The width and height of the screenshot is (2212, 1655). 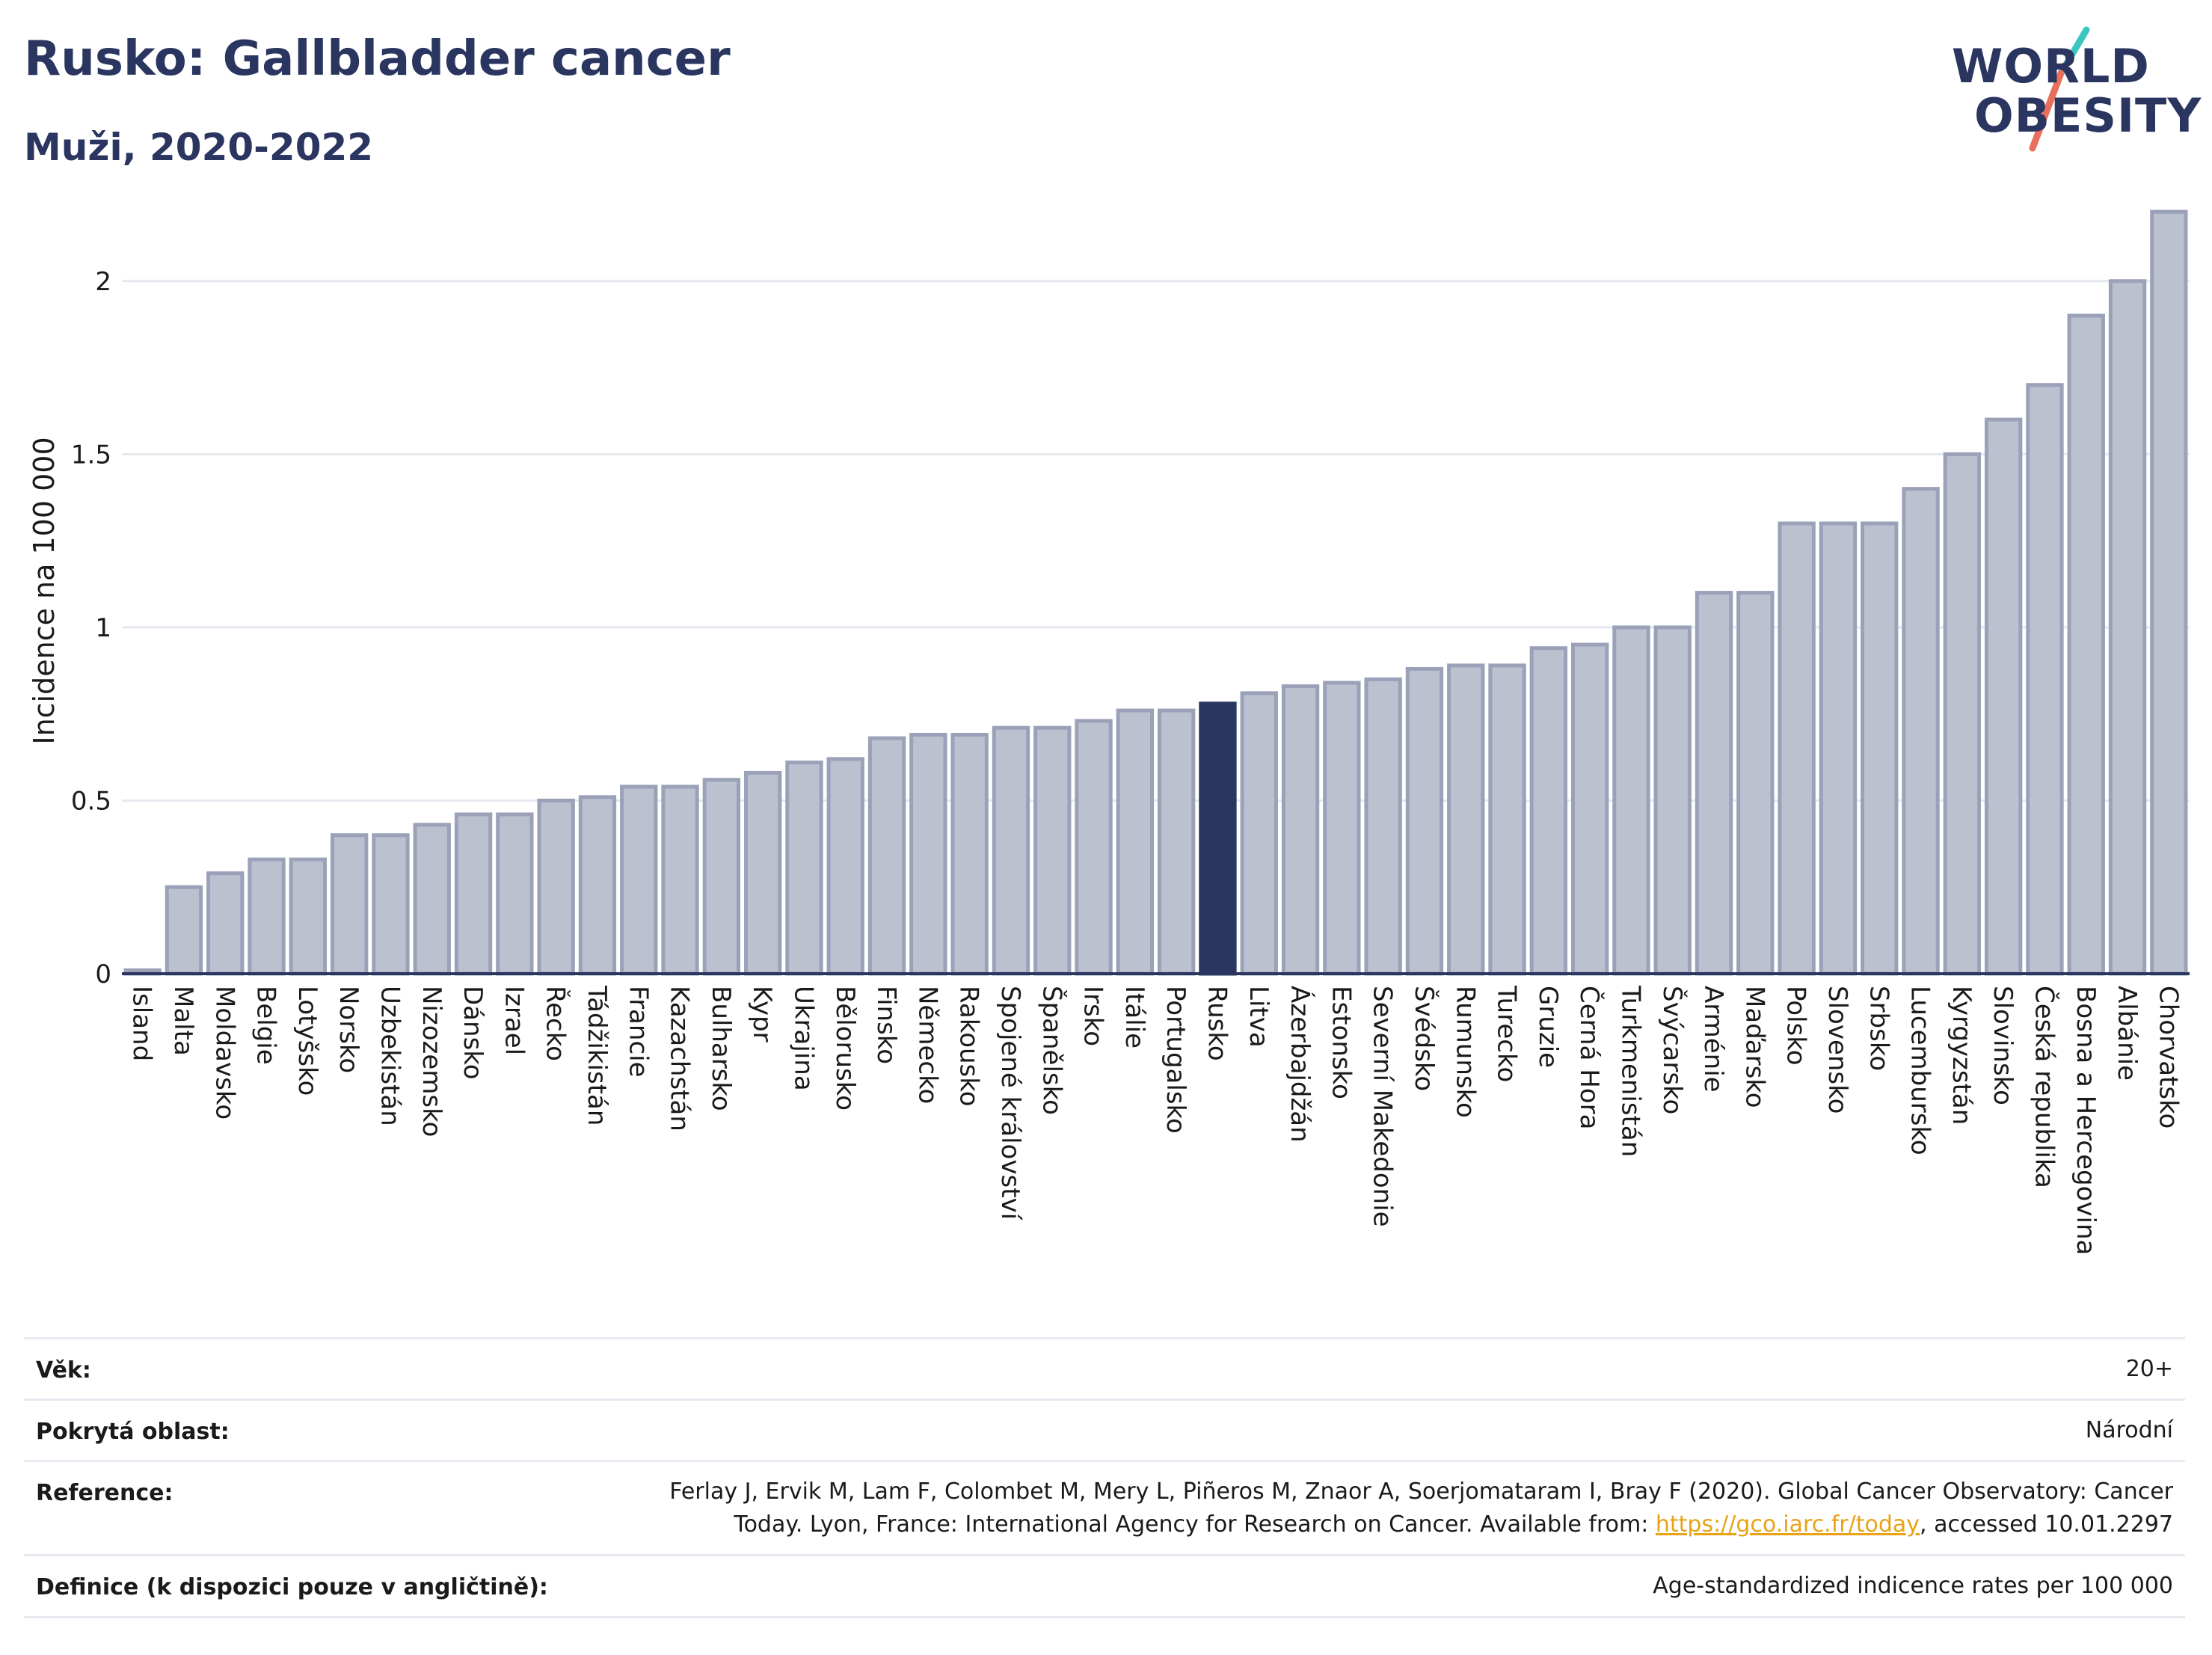 I want to click on x-category-label: Norsko, so click(x=348, y=1029).